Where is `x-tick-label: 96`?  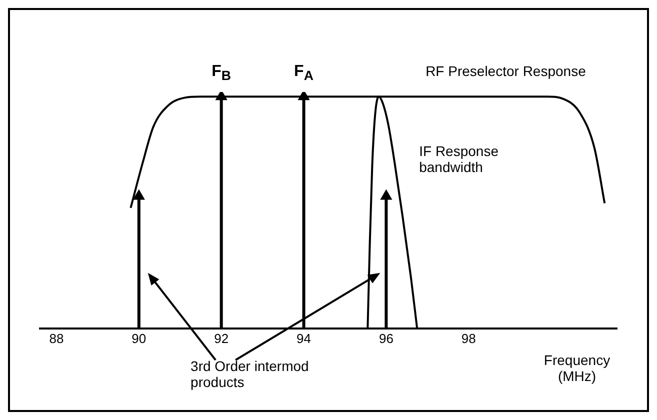 x-tick-label: 96 is located at coordinates (386, 338).